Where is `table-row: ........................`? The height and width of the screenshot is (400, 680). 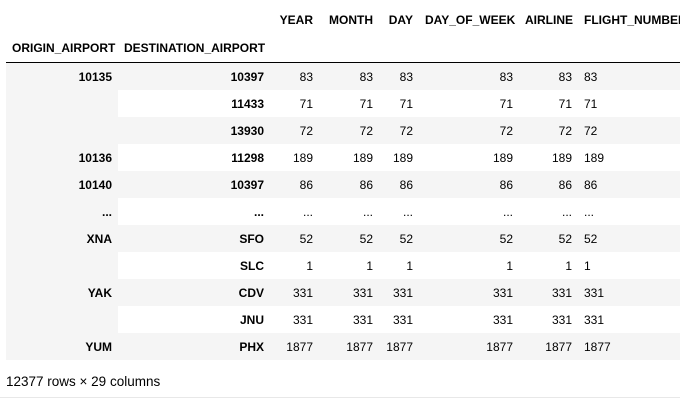
table-row: ........................ is located at coordinates (343, 211).